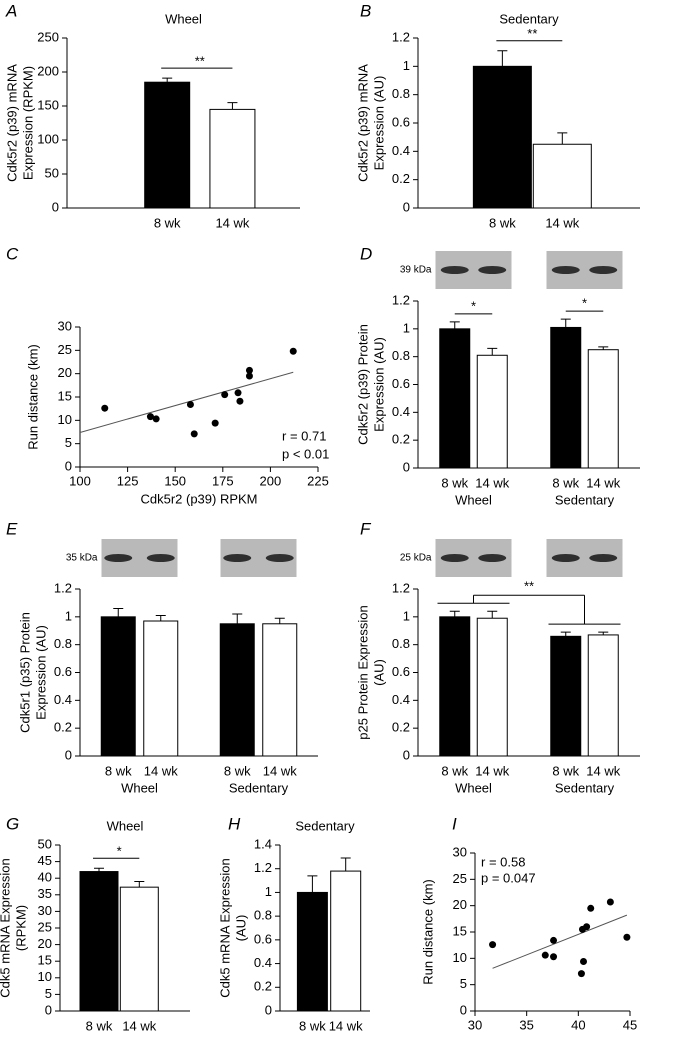 The image size is (675, 1038). Describe the element at coordinates (68, 442) in the screenshot. I see `y-tick-label: 5` at that location.